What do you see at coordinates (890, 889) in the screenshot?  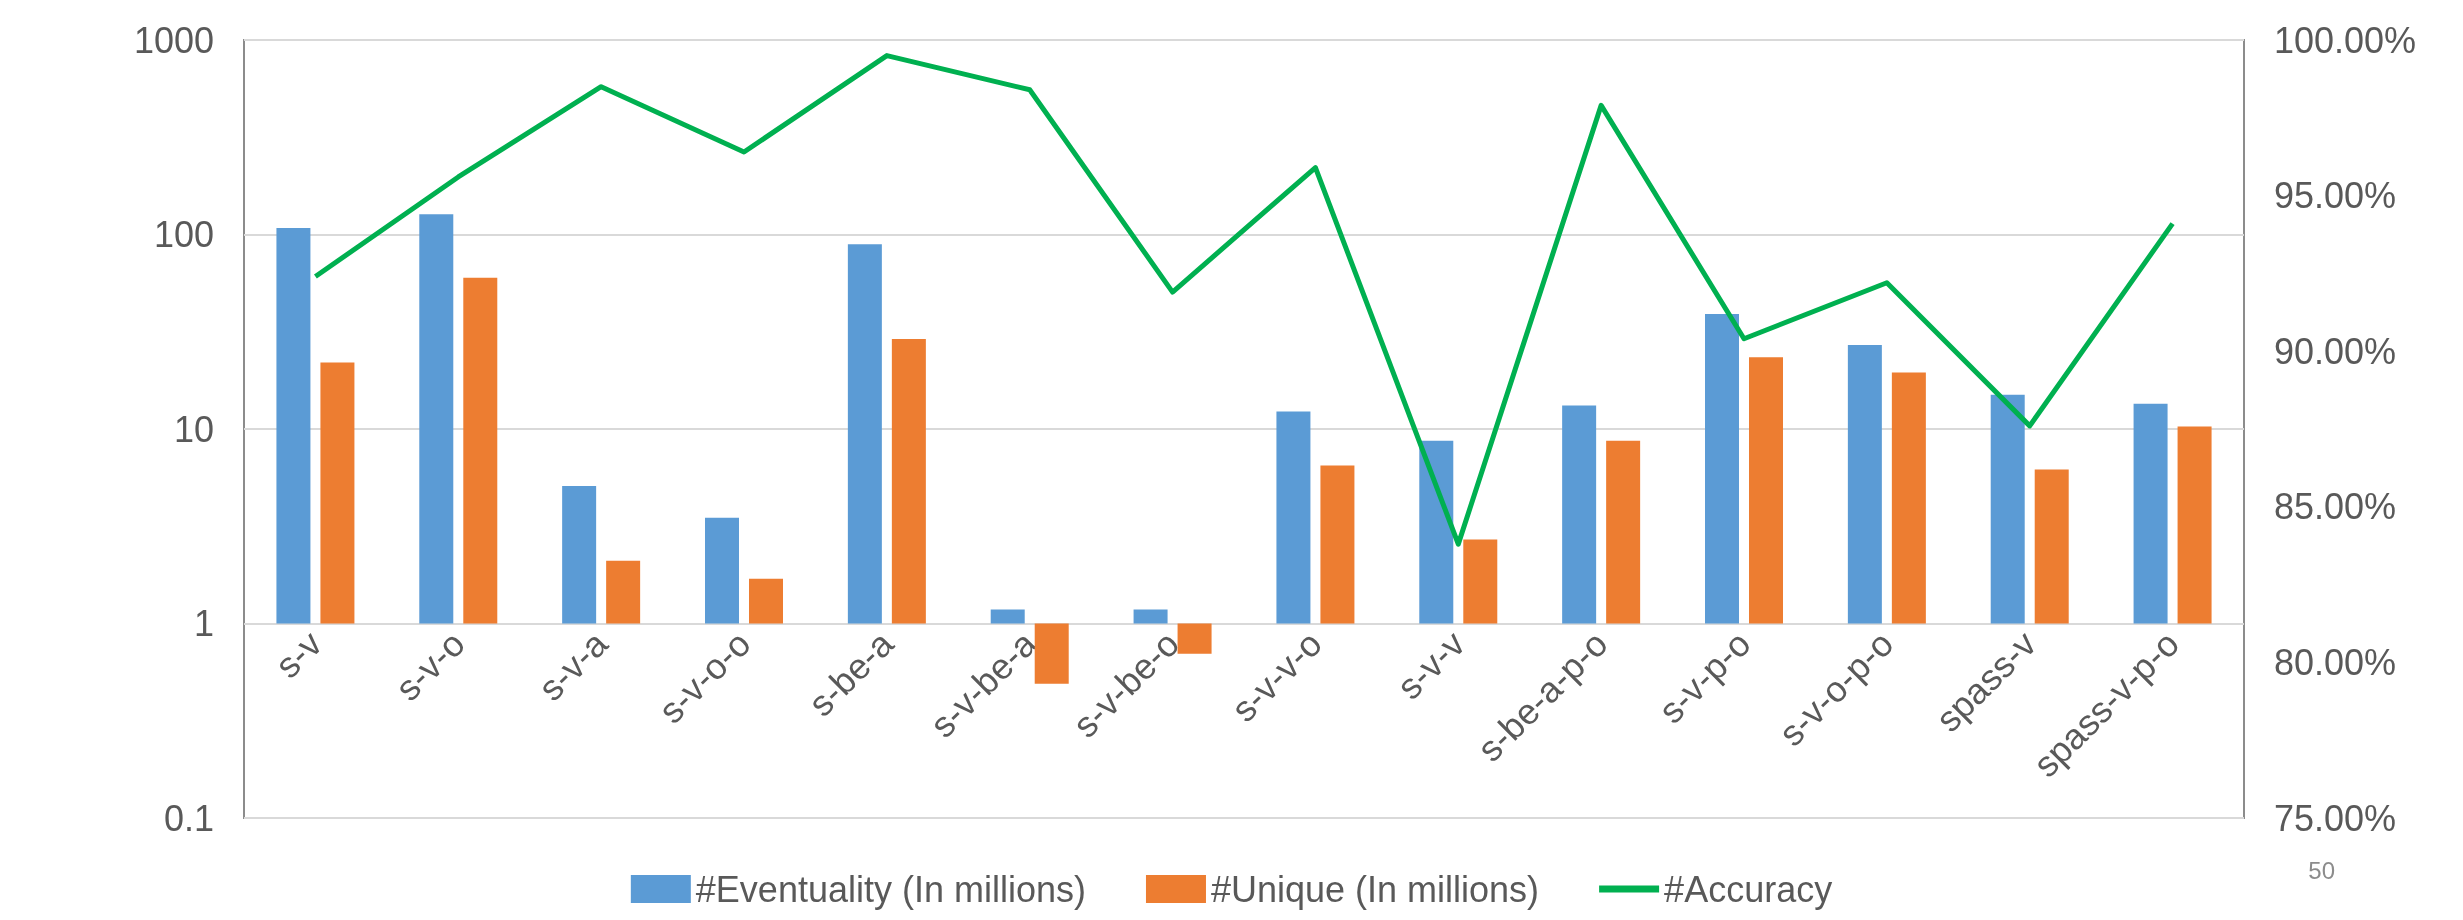 I see `legend-label: #Eventuality (In millions)` at bounding box center [890, 889].